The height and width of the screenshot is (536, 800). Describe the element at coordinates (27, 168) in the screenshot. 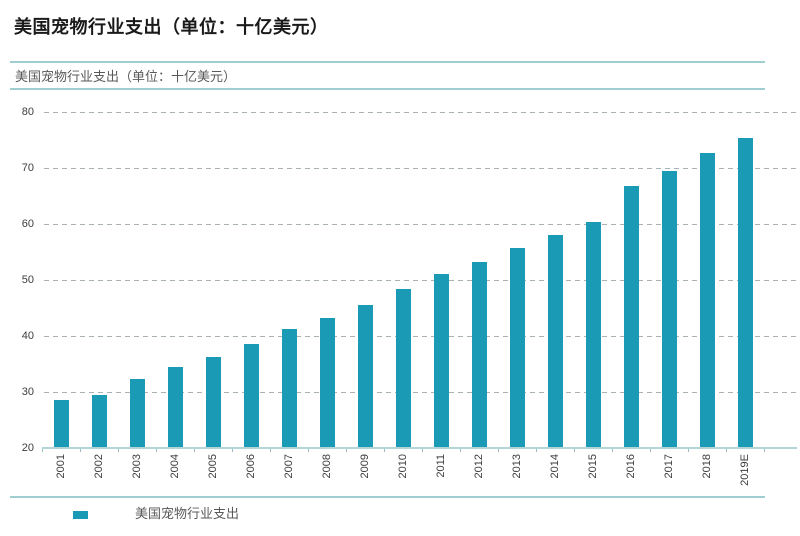

I see `y-tick-label-70: 70` at that location.